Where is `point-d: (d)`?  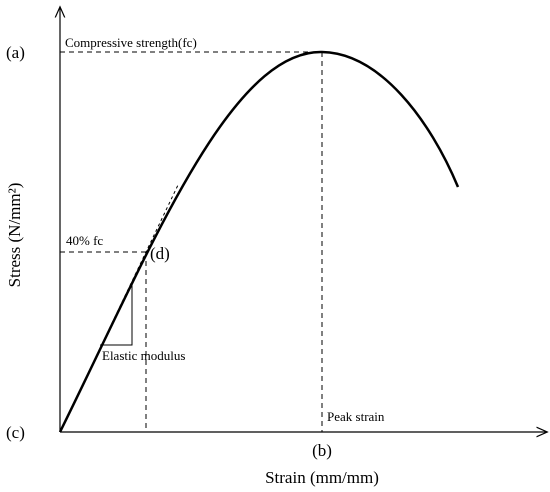 point-d: (d) is located at coordinates (160, 253).